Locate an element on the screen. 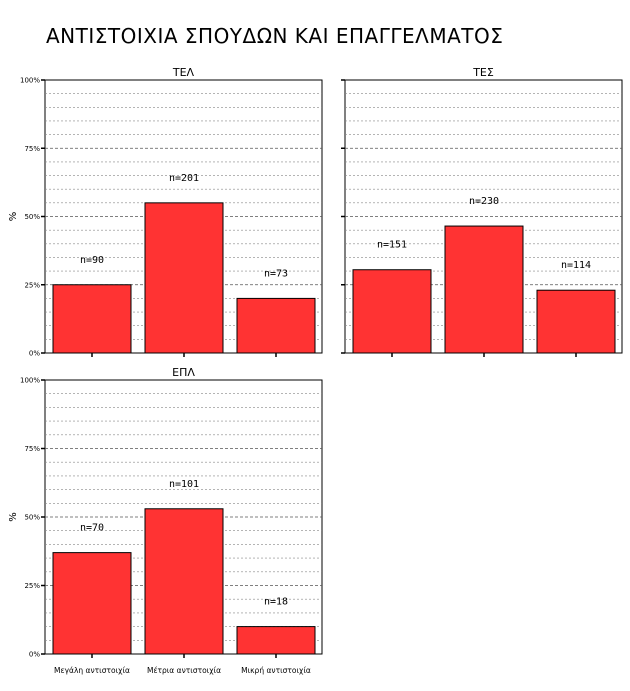 This screenshot has height=691, width=630. panel-title: ΤΕΛ is located at coordinates (183, 72).